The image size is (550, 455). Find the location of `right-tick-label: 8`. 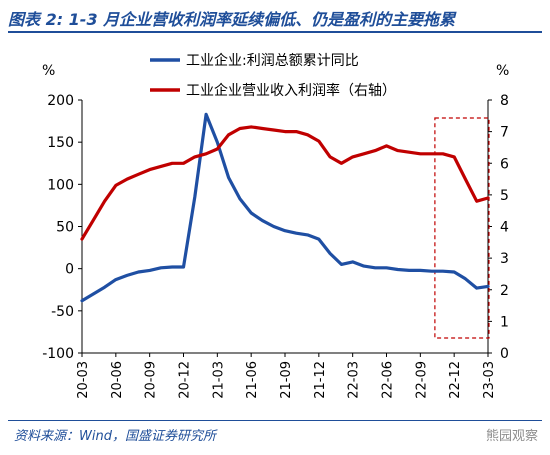

right-tick-label: 8 is located at coordinates (504, 101).